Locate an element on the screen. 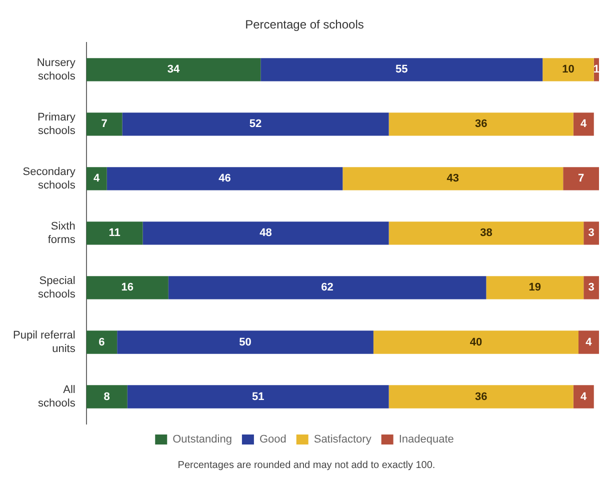 Image resolution: width=613 pixels, height=487 pixels. legend-label: Inadequate is located at coordinates (426, 440).